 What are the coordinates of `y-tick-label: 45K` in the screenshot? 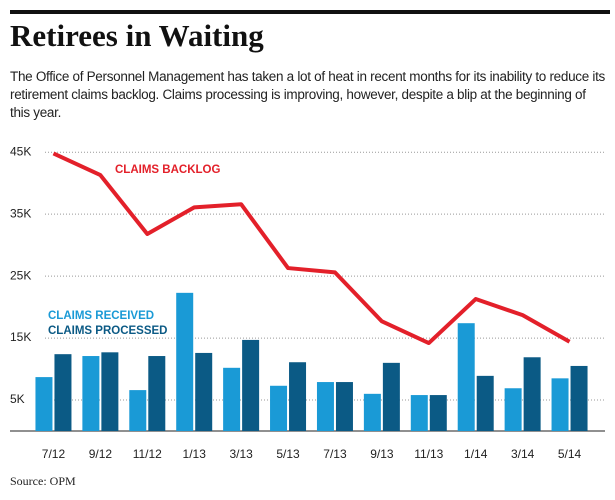 It's located at (20, 151).